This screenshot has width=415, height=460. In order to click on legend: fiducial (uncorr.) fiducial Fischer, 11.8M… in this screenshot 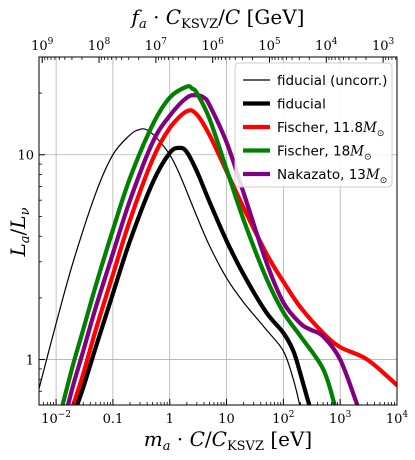, I will do `click(313, 125)`.